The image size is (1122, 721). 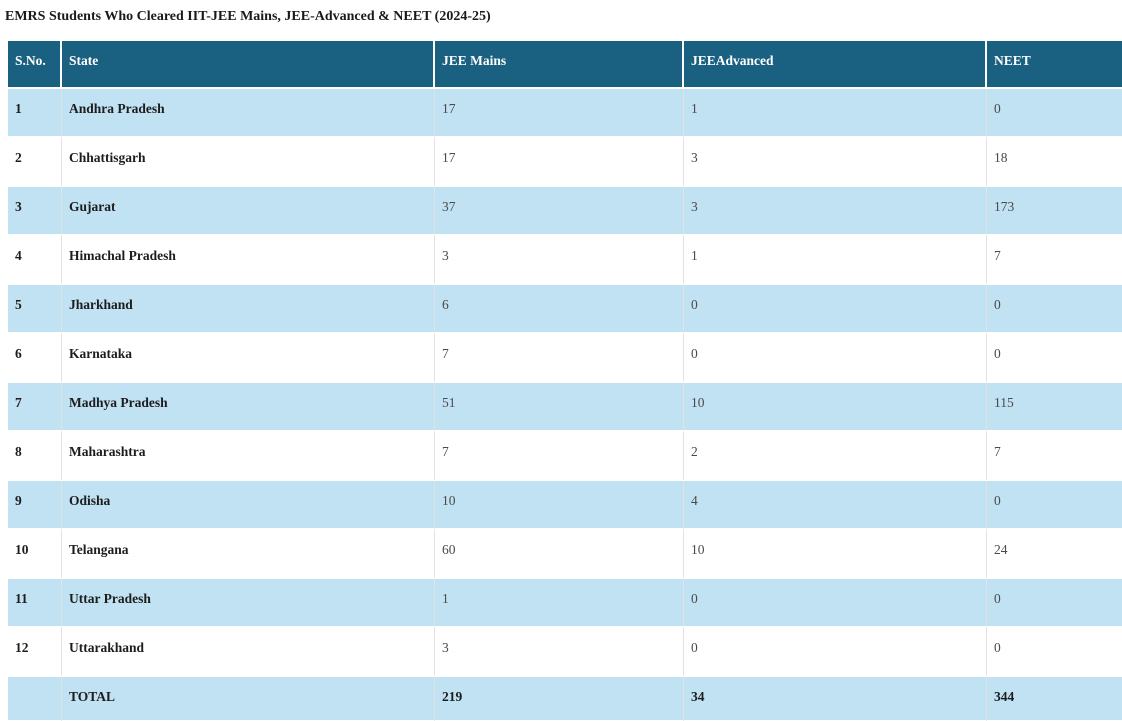 I want to click on table-row: 10 Telangana 60 10 24, so click(x=565, y=554).